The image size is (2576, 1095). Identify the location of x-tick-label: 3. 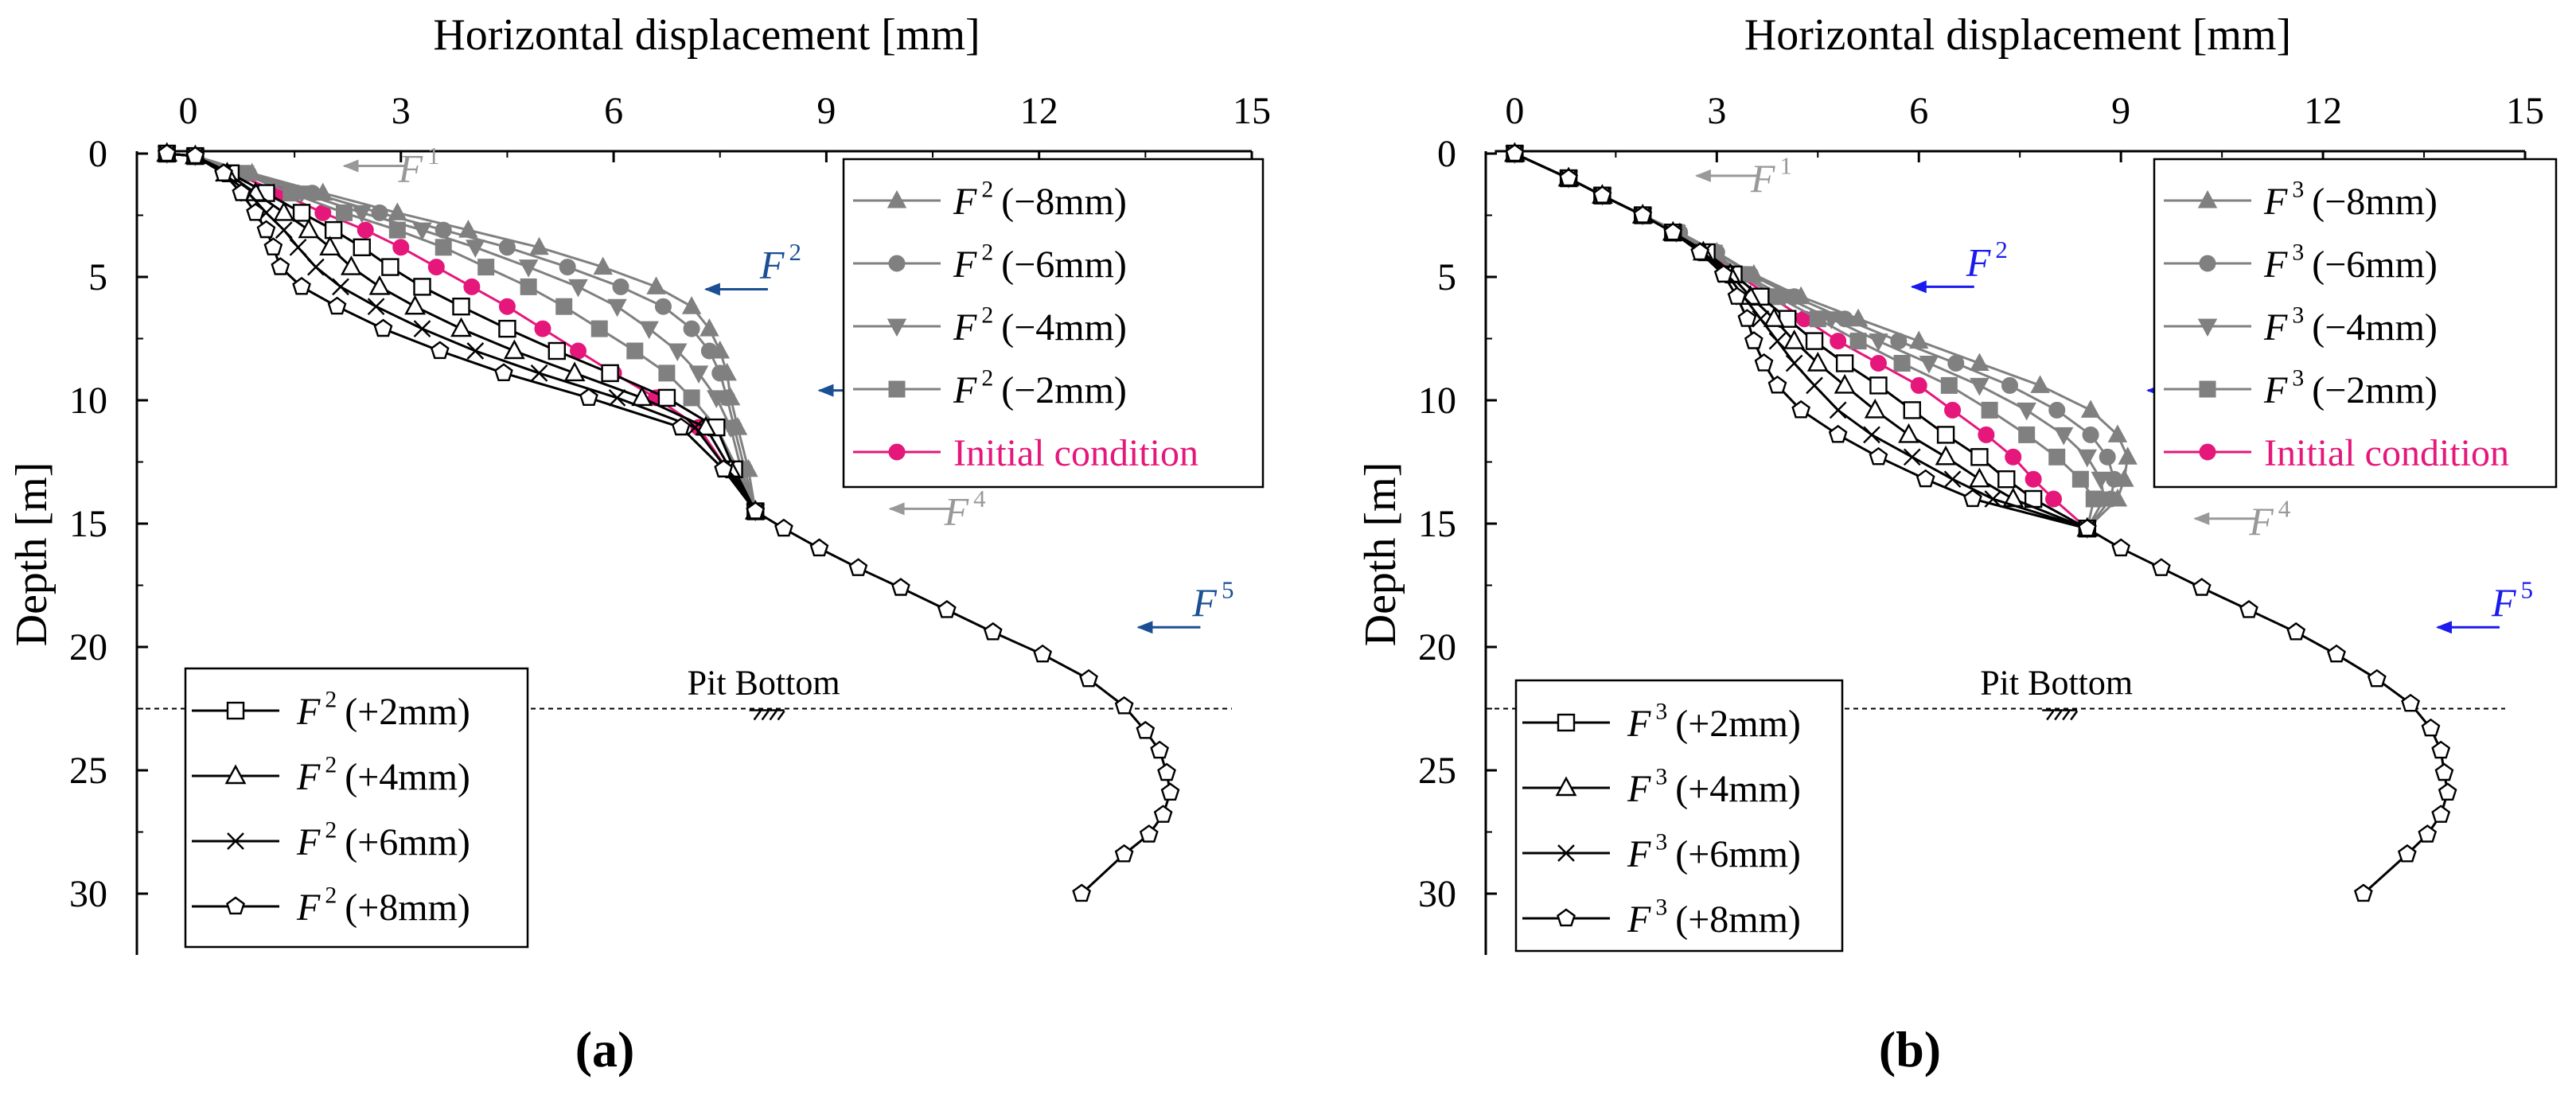
(401, 111).